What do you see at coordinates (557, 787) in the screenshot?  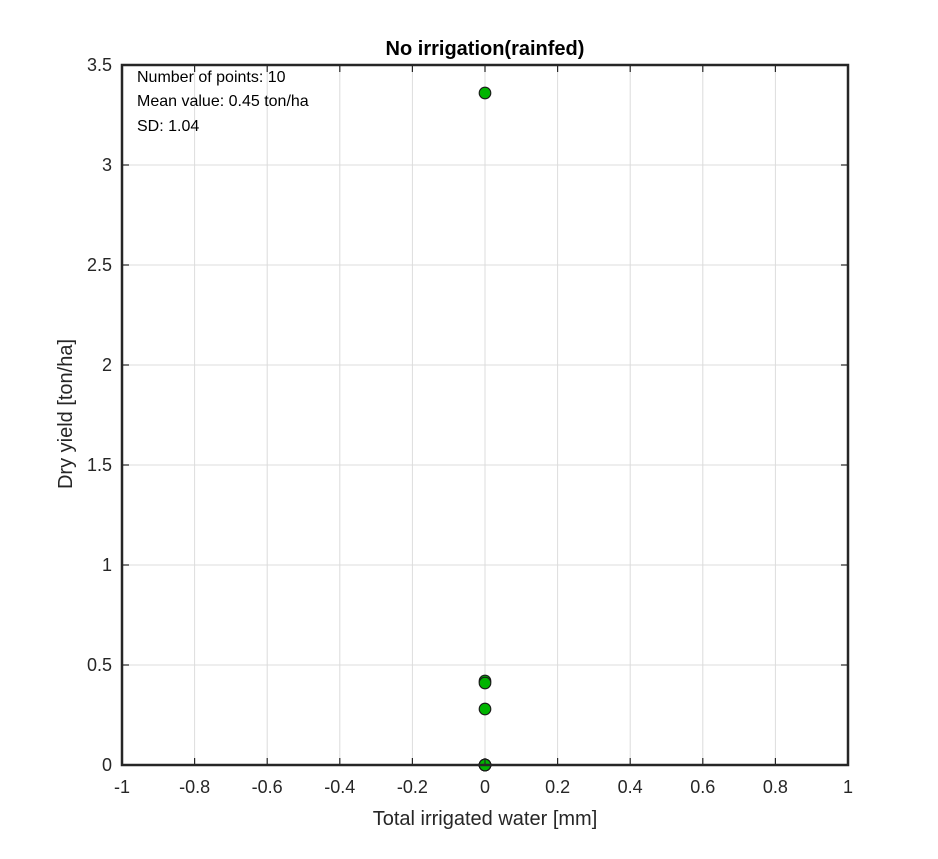 I see `x-tick-label: 0.2` at bounding box center [557, 787].